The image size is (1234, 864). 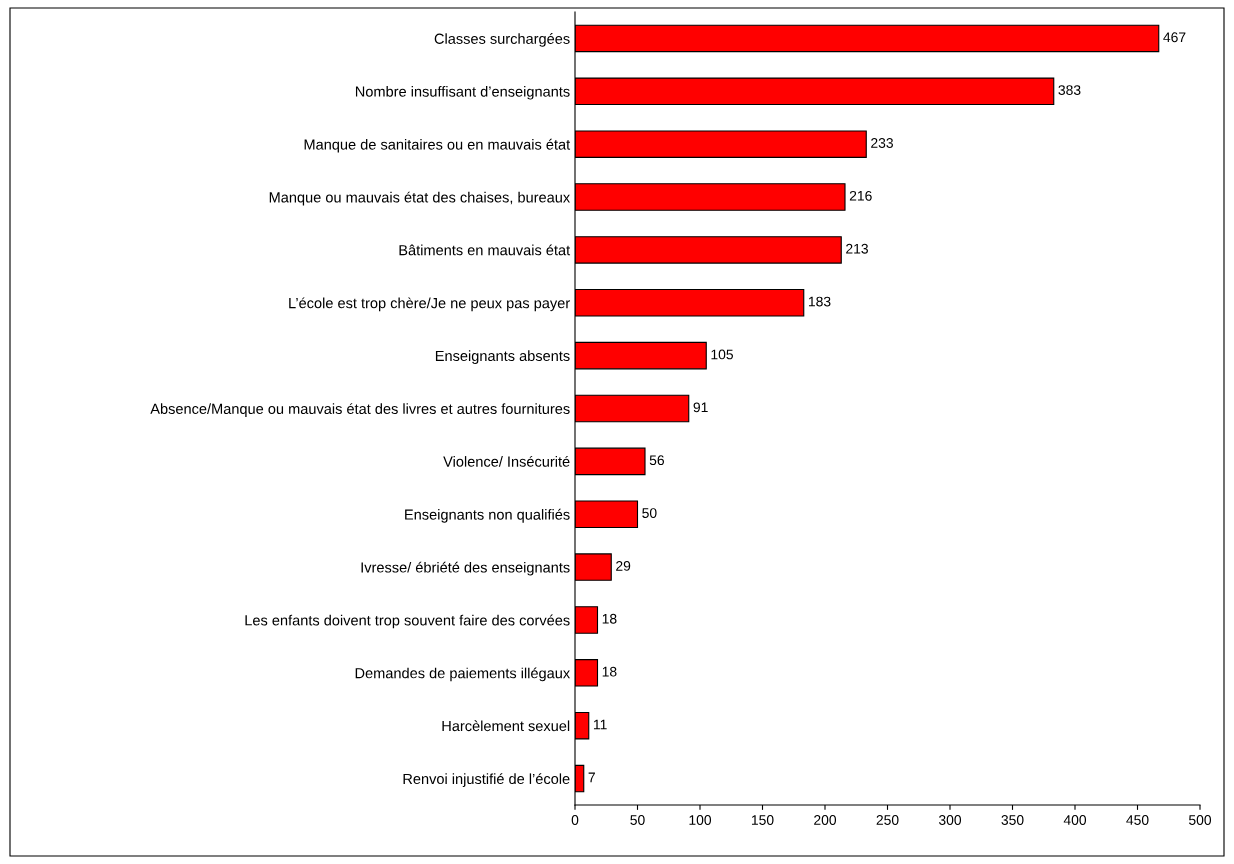 I want to click on data-label: 7, so click(x=591, y=777).